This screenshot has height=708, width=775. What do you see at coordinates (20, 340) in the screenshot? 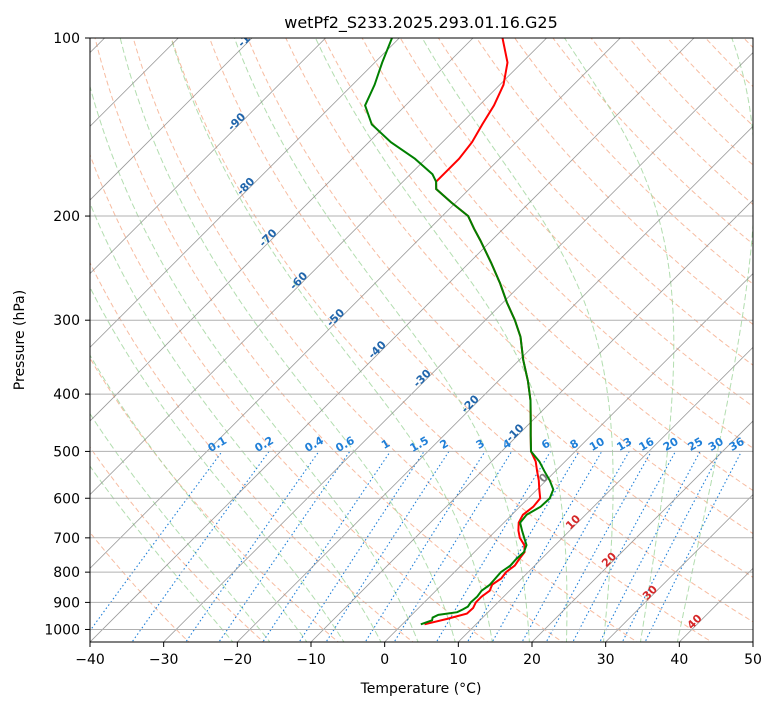
I see `y-axis-title: Pressure (hPa)` at bounding box center [20, 340].